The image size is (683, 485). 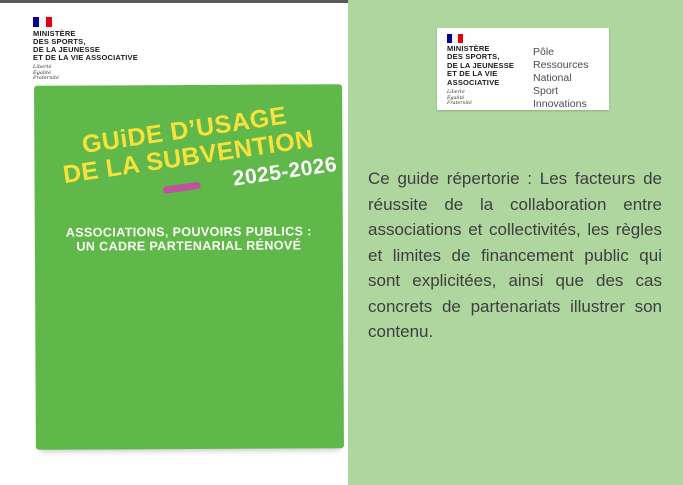 What do you see at coordinates (473, 82) in the screenshot?
I see `ministry-name-line: ASSOCIATIVE` at bounding box center [473, 82].